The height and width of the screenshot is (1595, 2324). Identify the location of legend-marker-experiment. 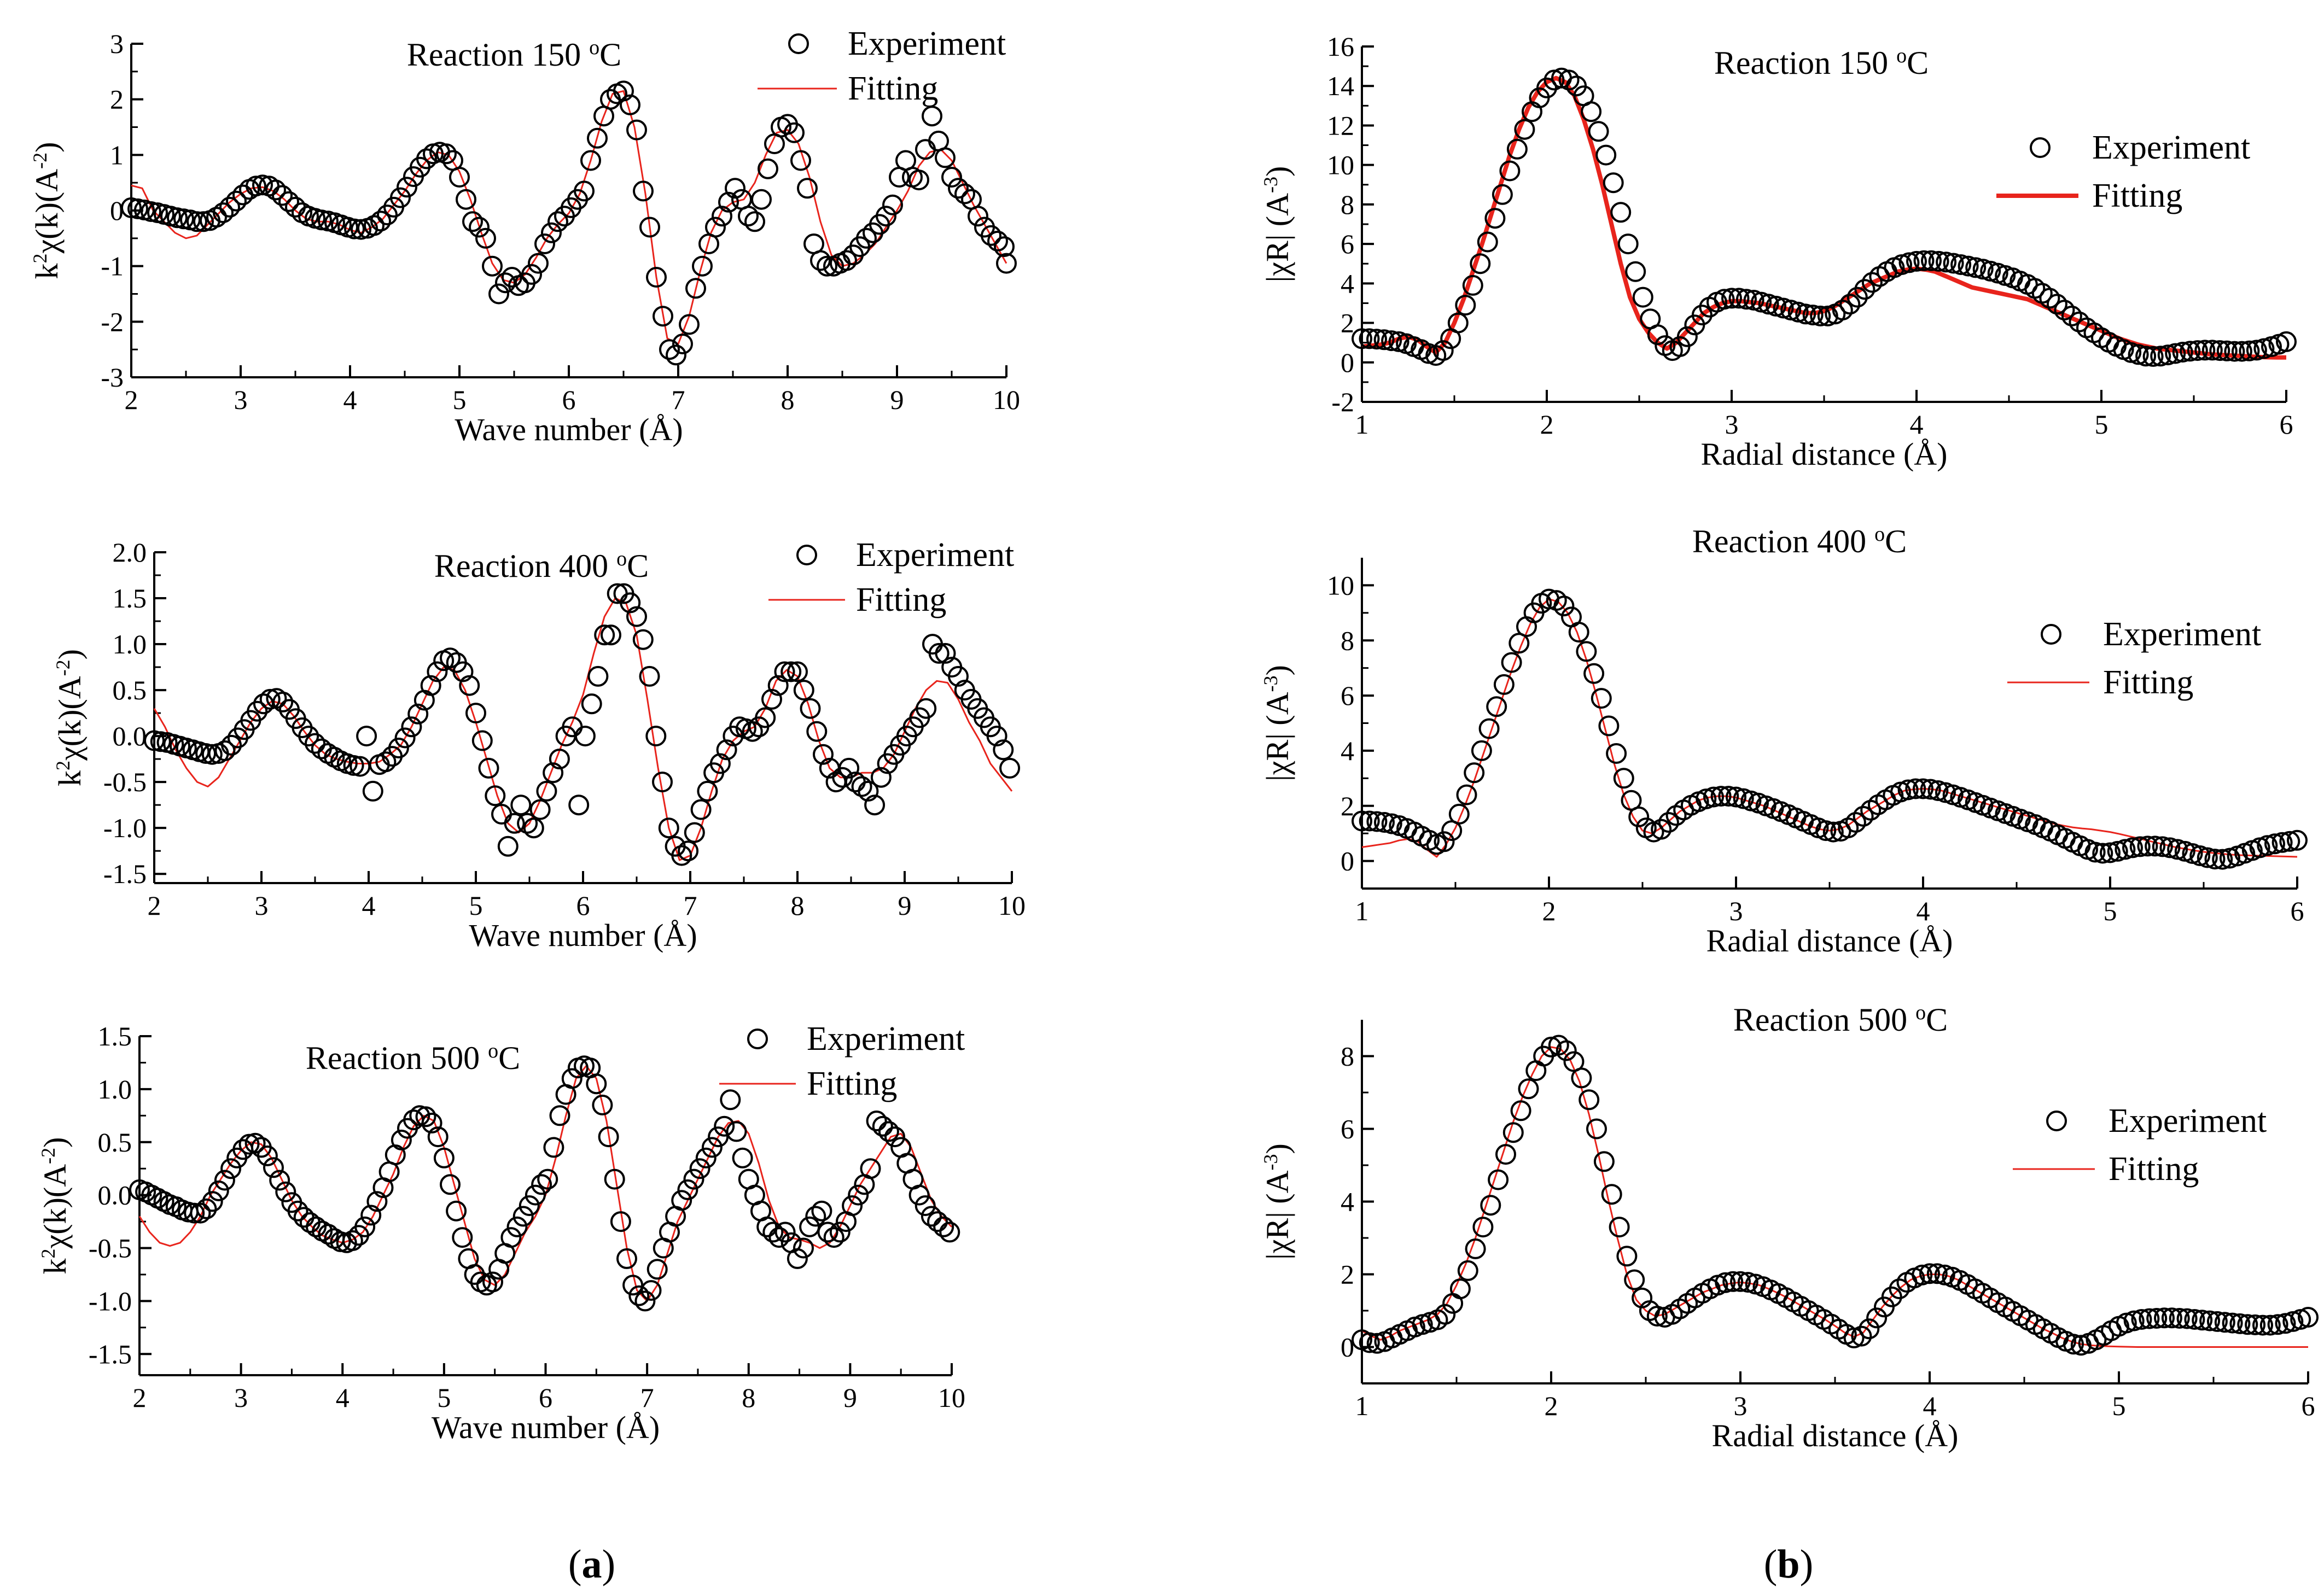
(2056, 1121).